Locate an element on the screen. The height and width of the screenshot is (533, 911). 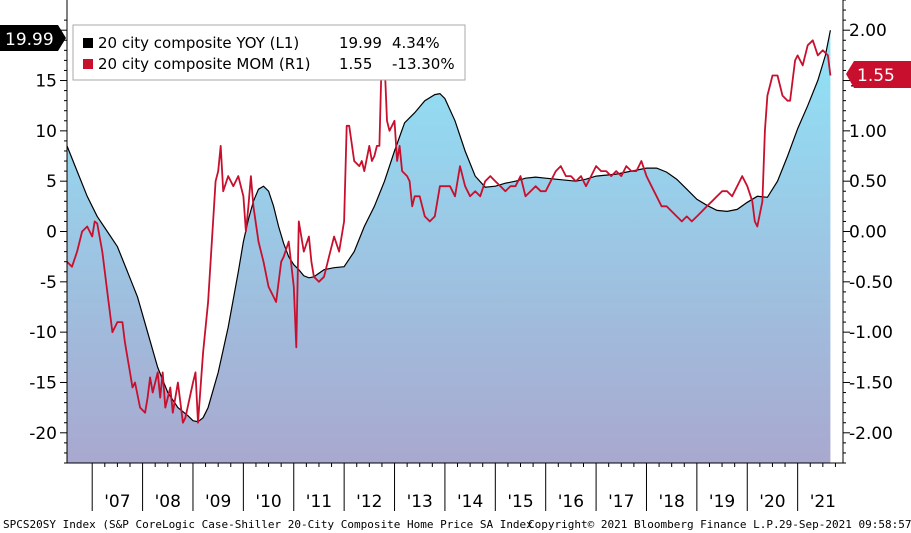
right-tick-label: 0.00 is located at coordinates (868, 233).